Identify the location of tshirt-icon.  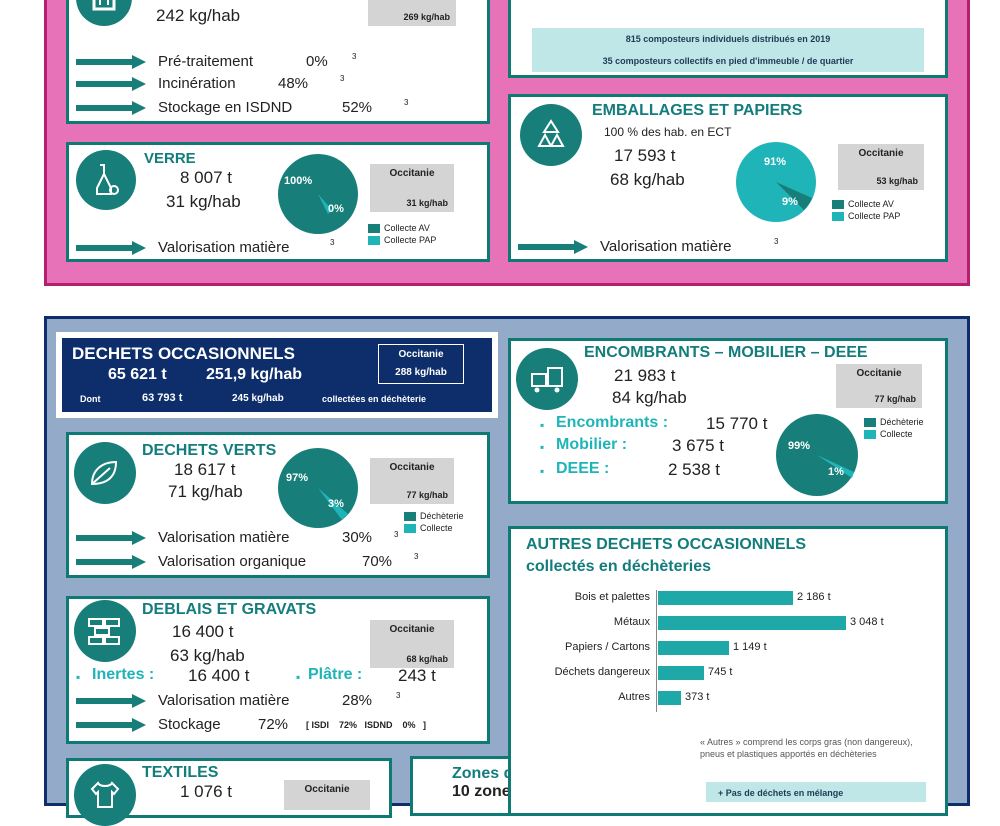
(105, 795).